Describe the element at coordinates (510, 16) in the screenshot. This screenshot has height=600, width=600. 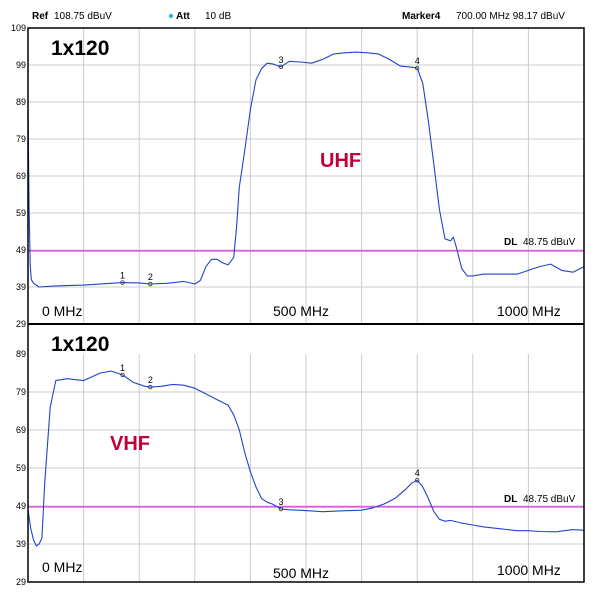
I see `marker-value: 700.00 MHz 98.17 dBuV` at that location.